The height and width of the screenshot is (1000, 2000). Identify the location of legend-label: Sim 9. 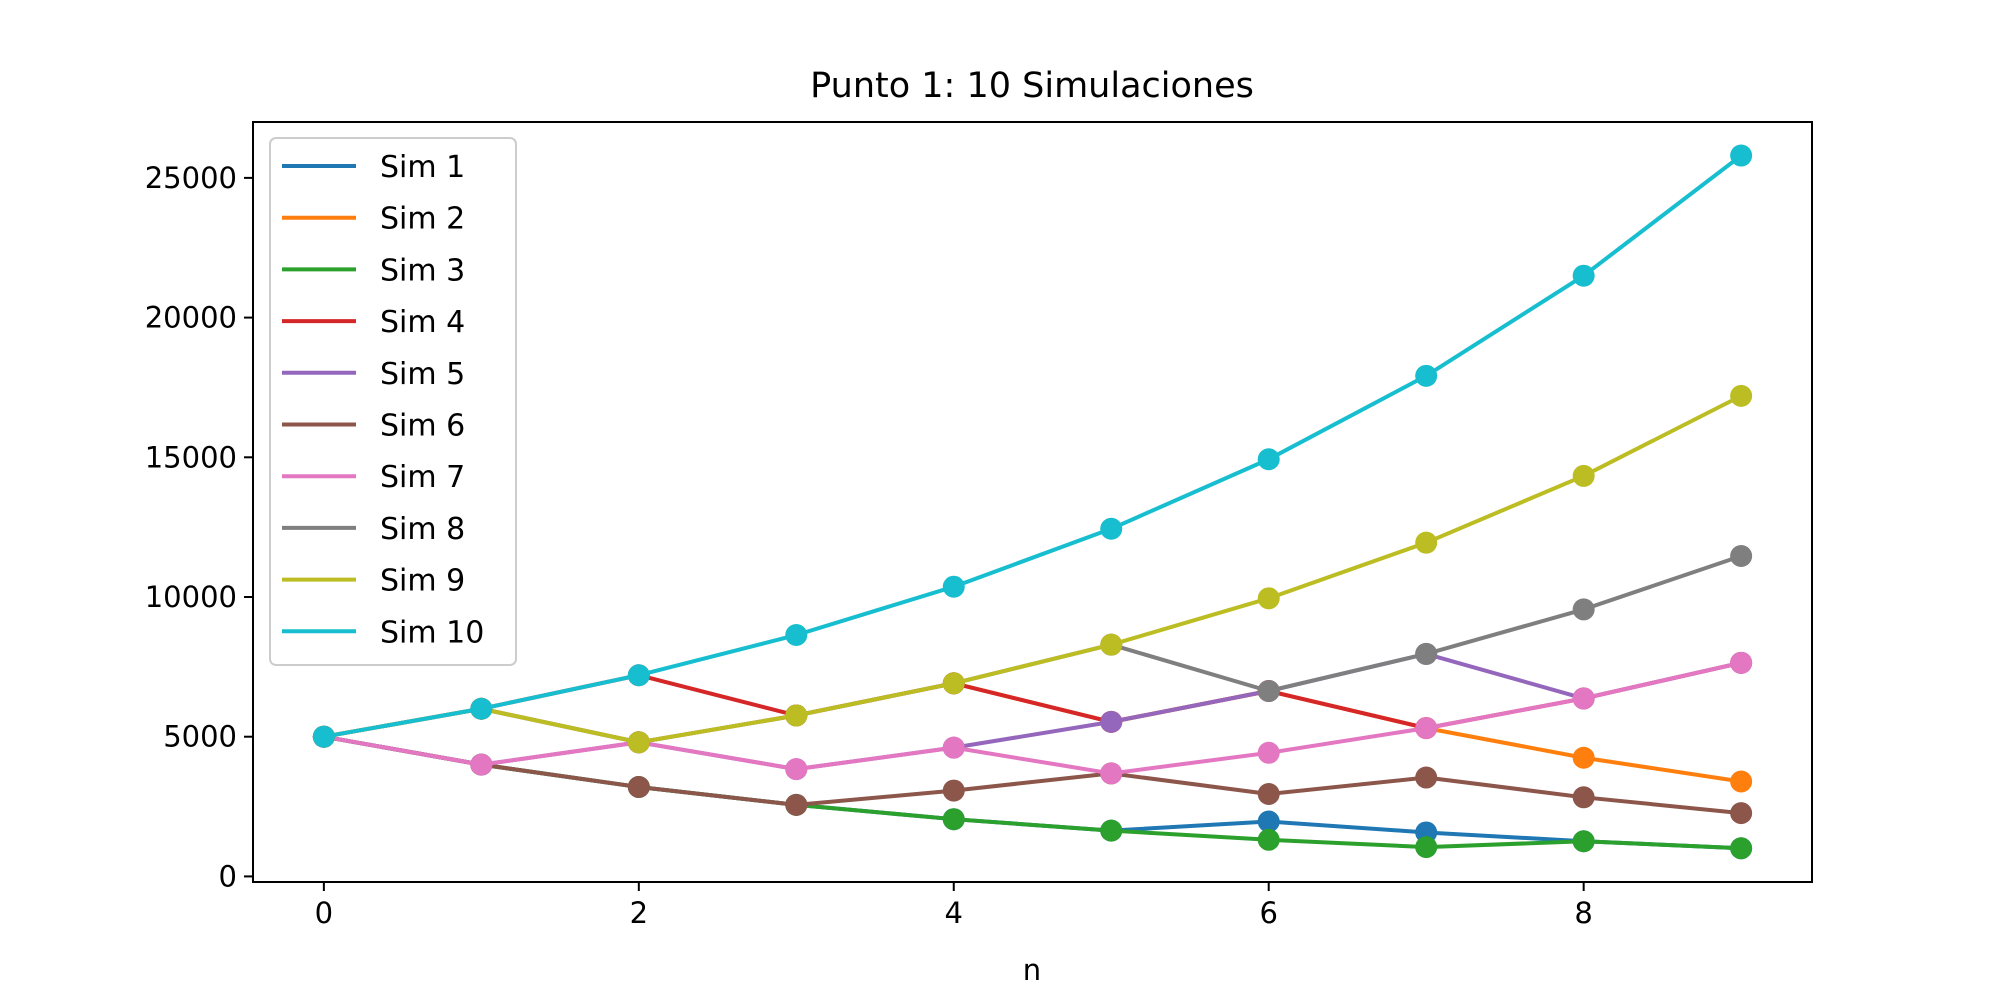
(422, 581).